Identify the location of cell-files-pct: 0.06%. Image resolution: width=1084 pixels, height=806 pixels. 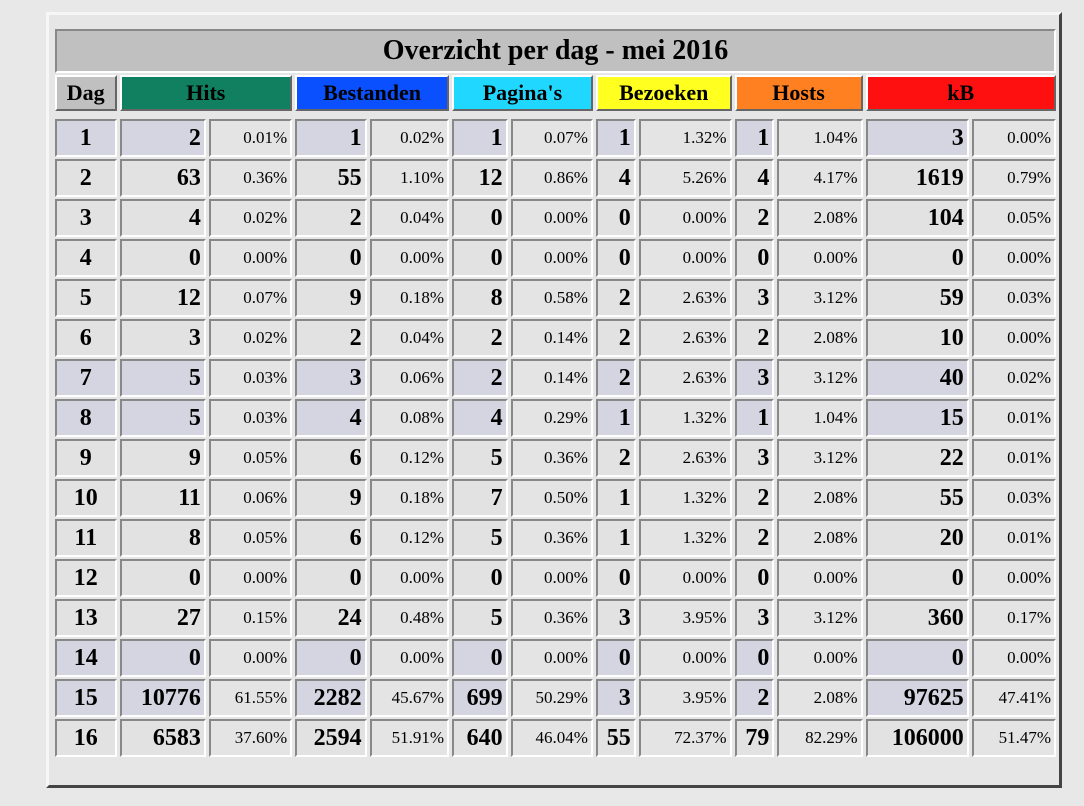
(409, 378).